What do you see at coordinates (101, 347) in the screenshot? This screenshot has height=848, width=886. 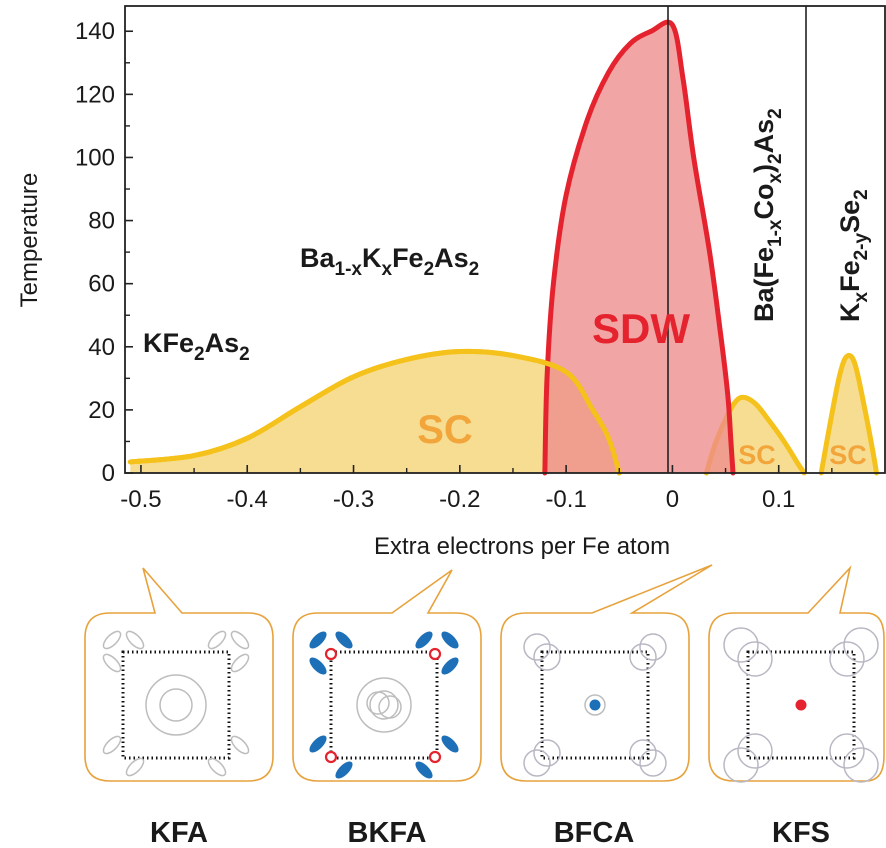 I see `y-tick-label: 40` at bounding box center [101, 347].